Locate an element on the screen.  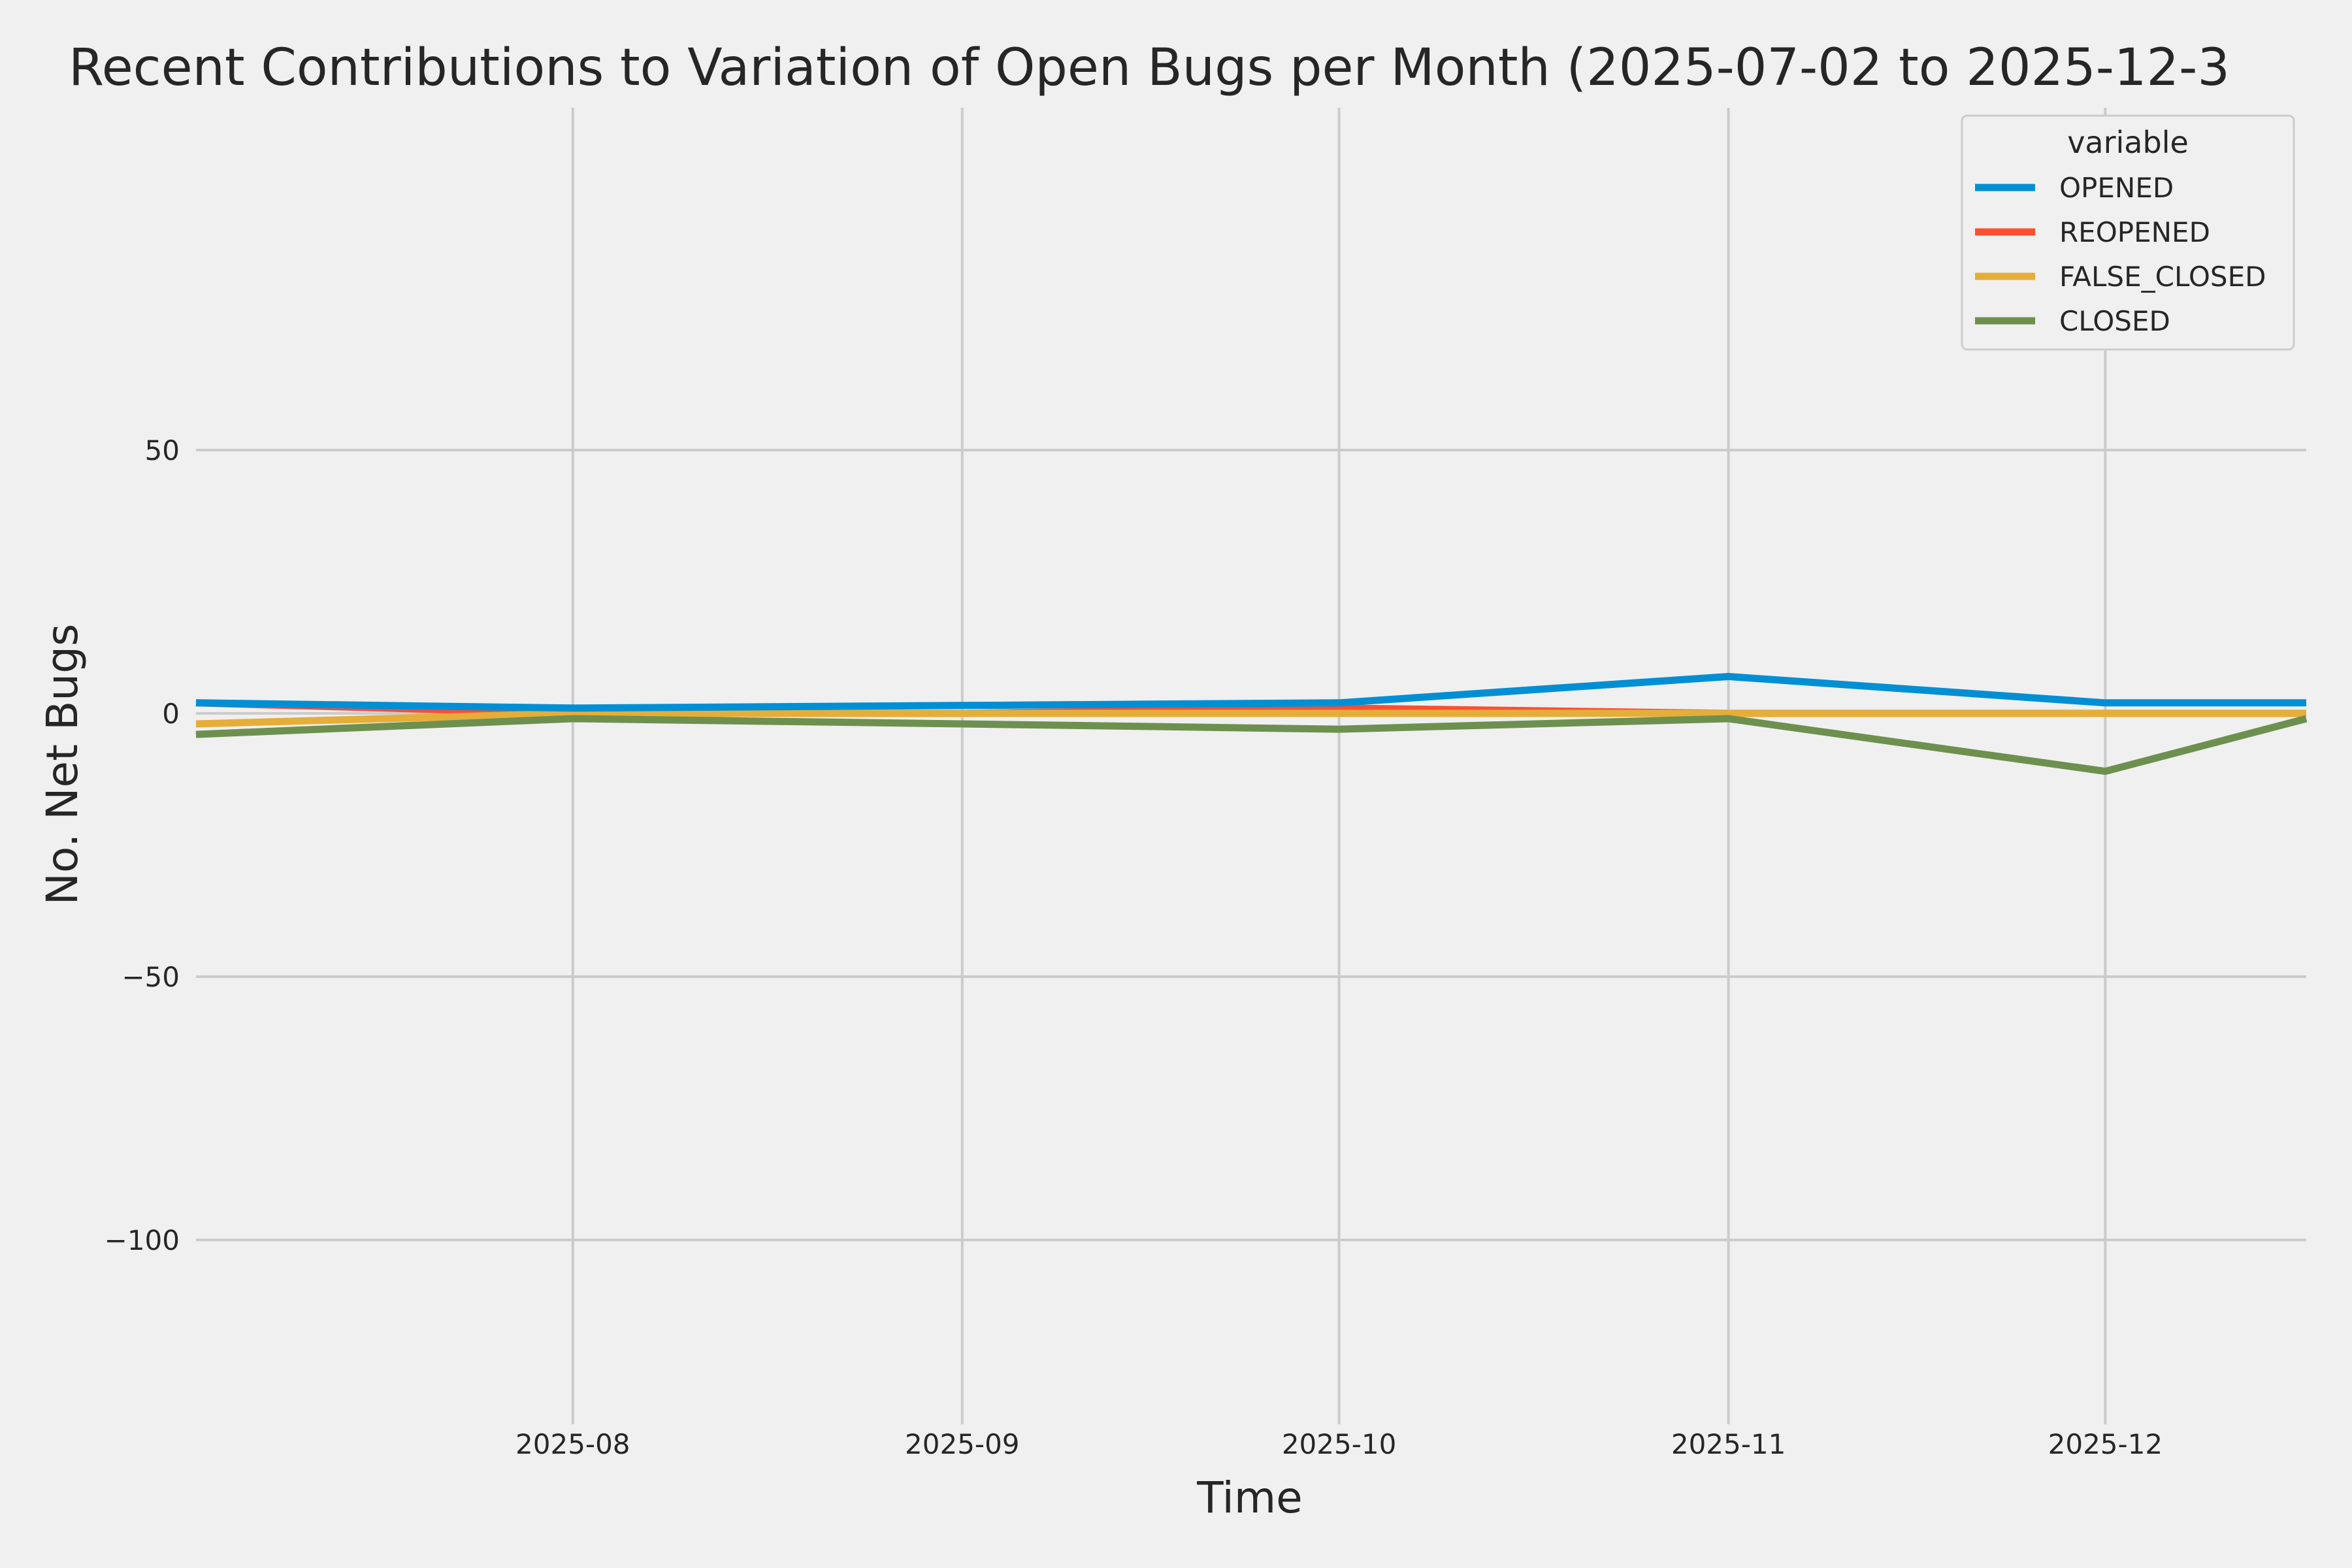
x-tick-label: 2025-09 is located at coordinates (962, 1444).